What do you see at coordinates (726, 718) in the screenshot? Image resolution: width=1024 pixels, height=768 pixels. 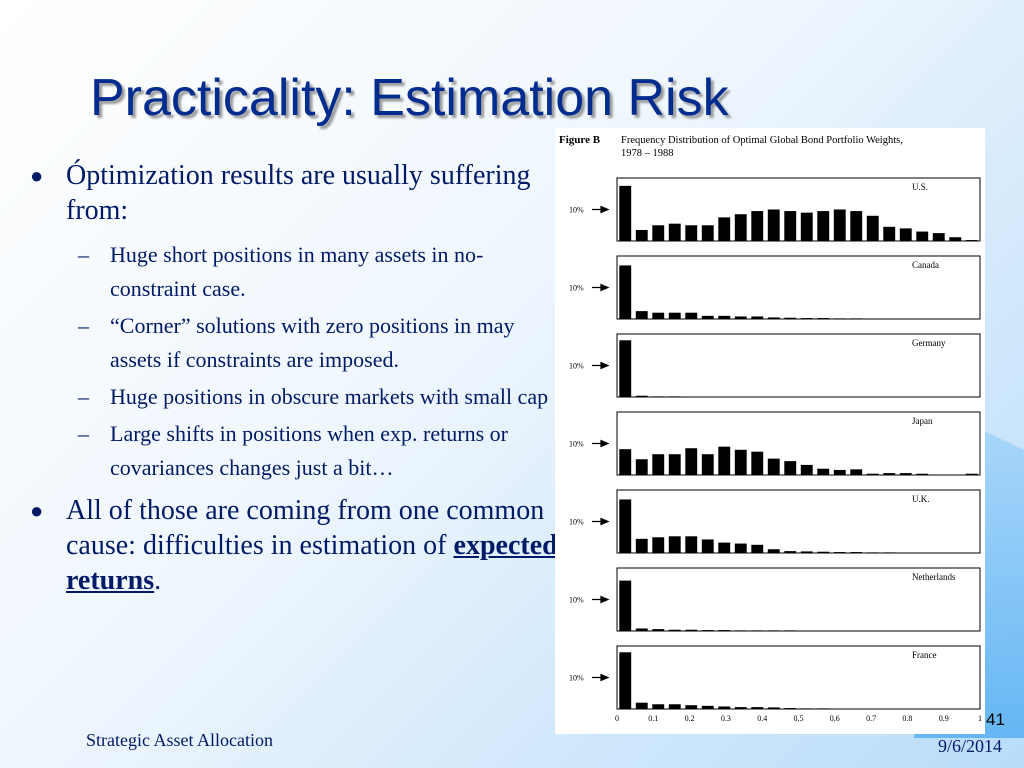 I see `x-tick-label: 0.3` at bounding box center [726, 718].